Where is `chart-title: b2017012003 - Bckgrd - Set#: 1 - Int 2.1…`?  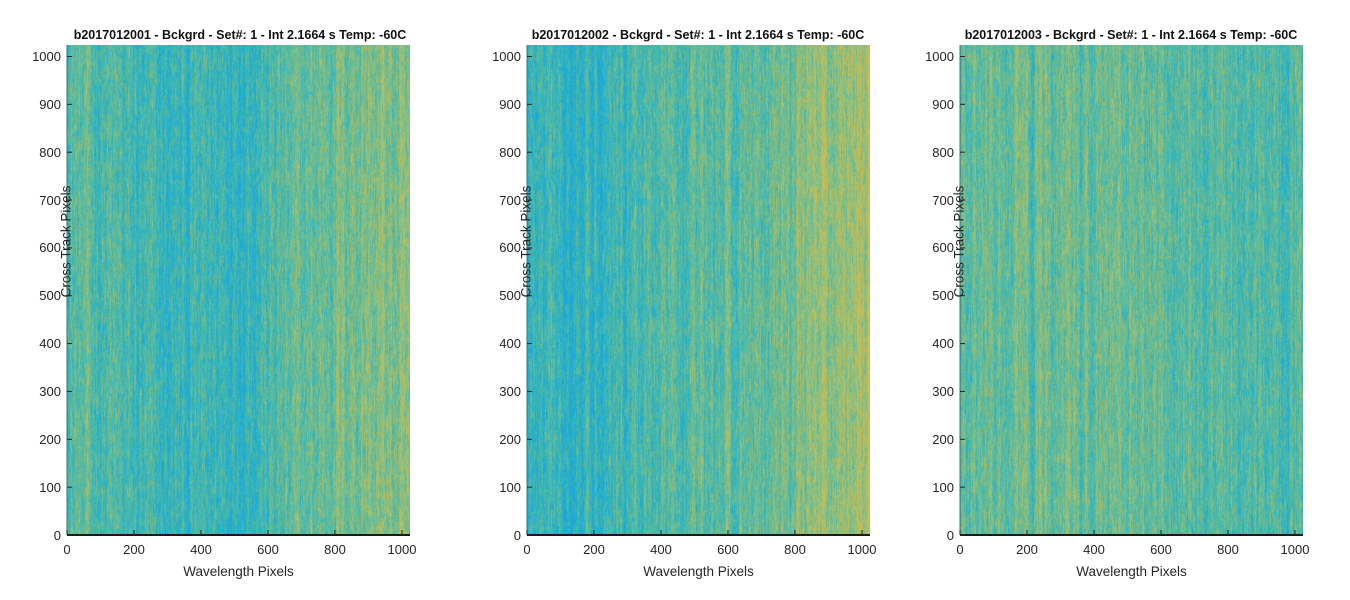
chart-title: b2017012003 - Bckgrd - Set#: 1 - Int 2.1… is located at coordinates (1131, 35).